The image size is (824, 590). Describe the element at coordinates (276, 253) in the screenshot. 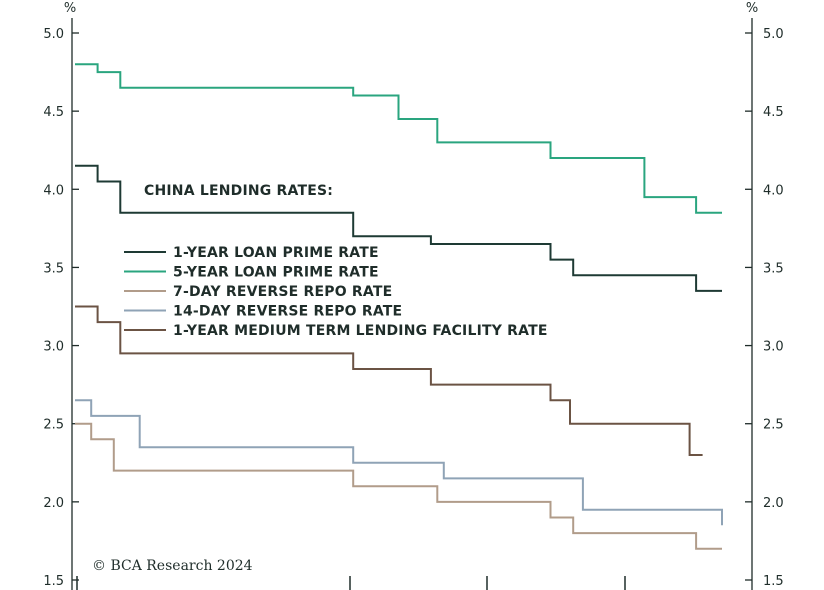

I see `legend-label-1: 1-YEAR LOAN PRIME RATE` at that location.